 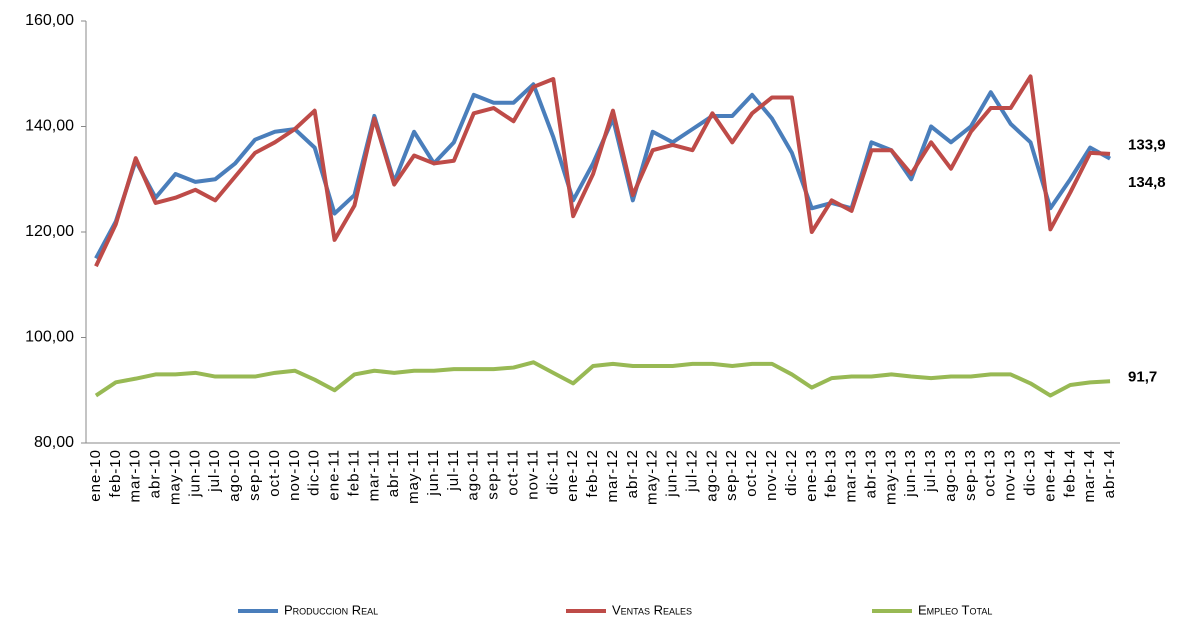 I want to click on x-tick-label: may-10, so click(x=174, y=477).